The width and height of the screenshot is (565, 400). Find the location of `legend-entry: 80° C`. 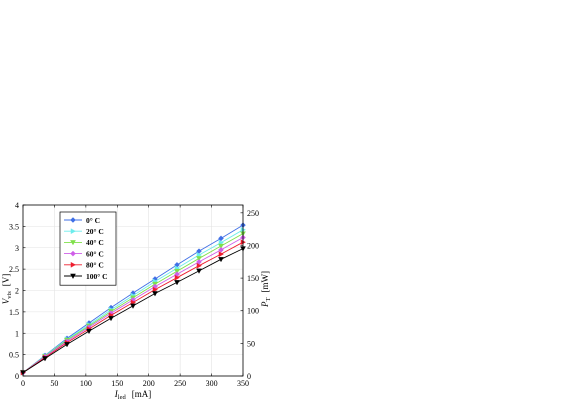

legend-entry: 80° C is located at coordinates (84, 265).